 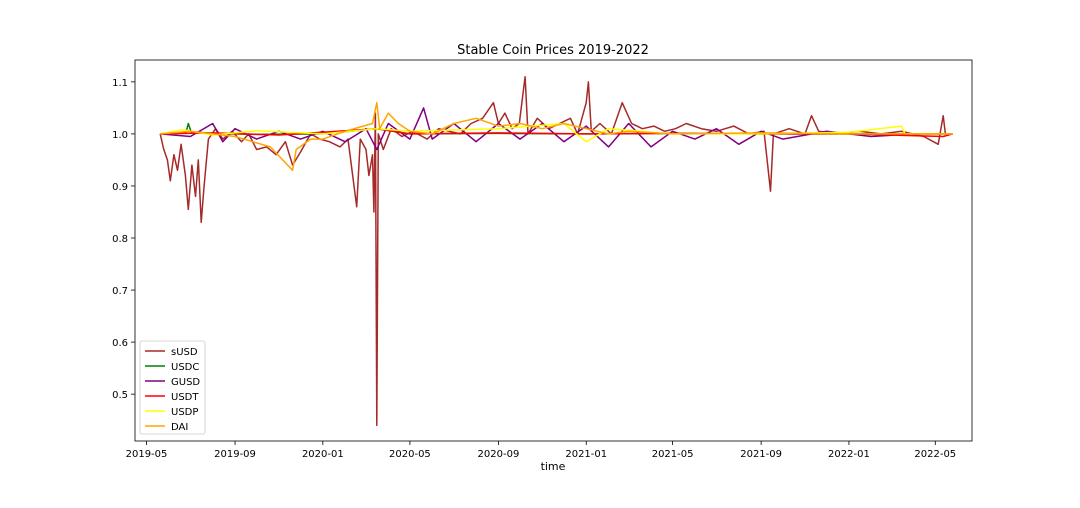 I want to click on y-tick-label: 0.5, so click(x=120, y=395).